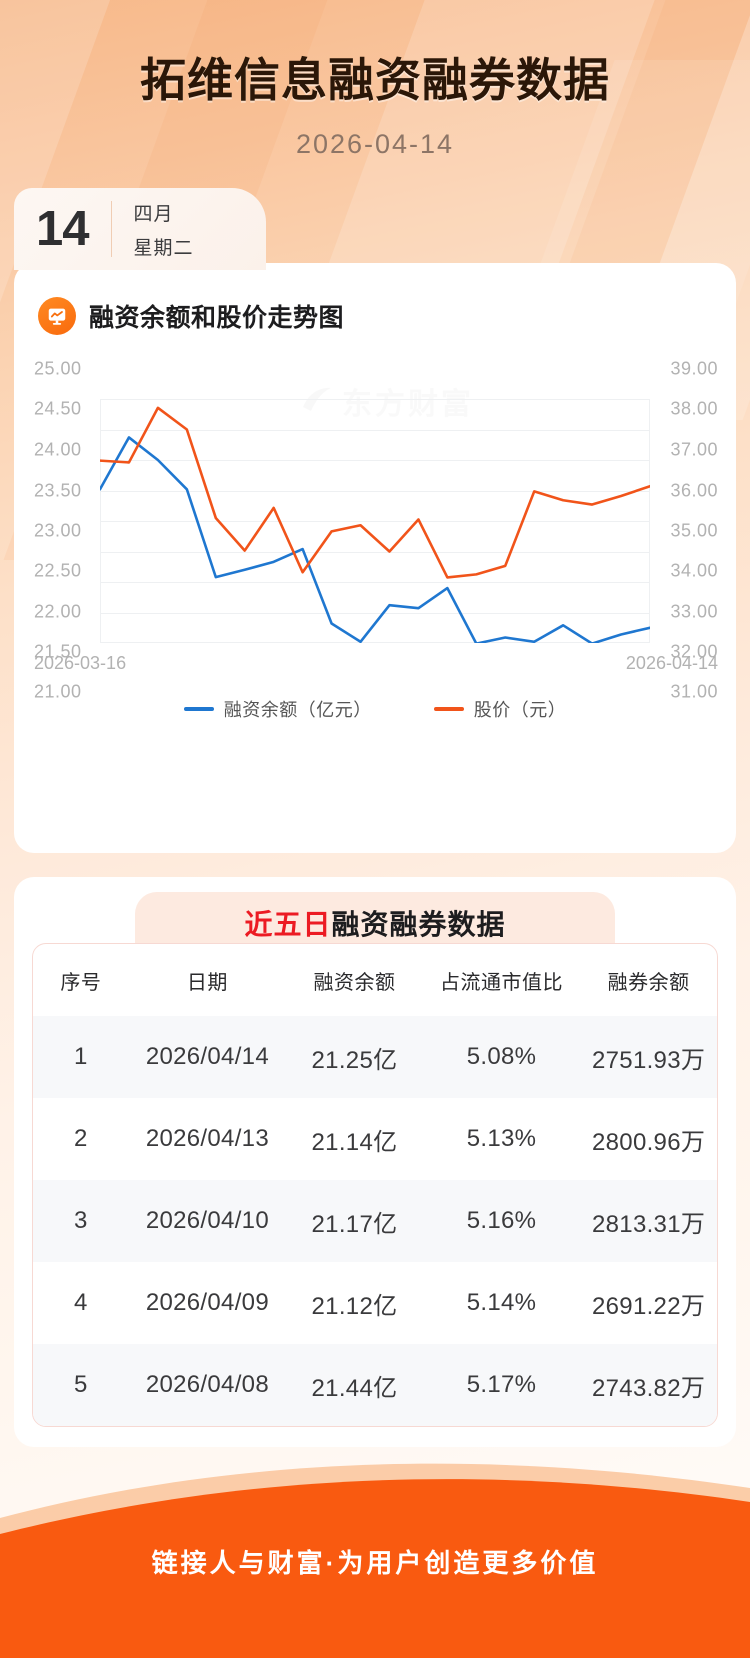  Describe the element at coordinates (207, 1302) in the screenshot. I see `cell-date: 2026/04/09` at that location.